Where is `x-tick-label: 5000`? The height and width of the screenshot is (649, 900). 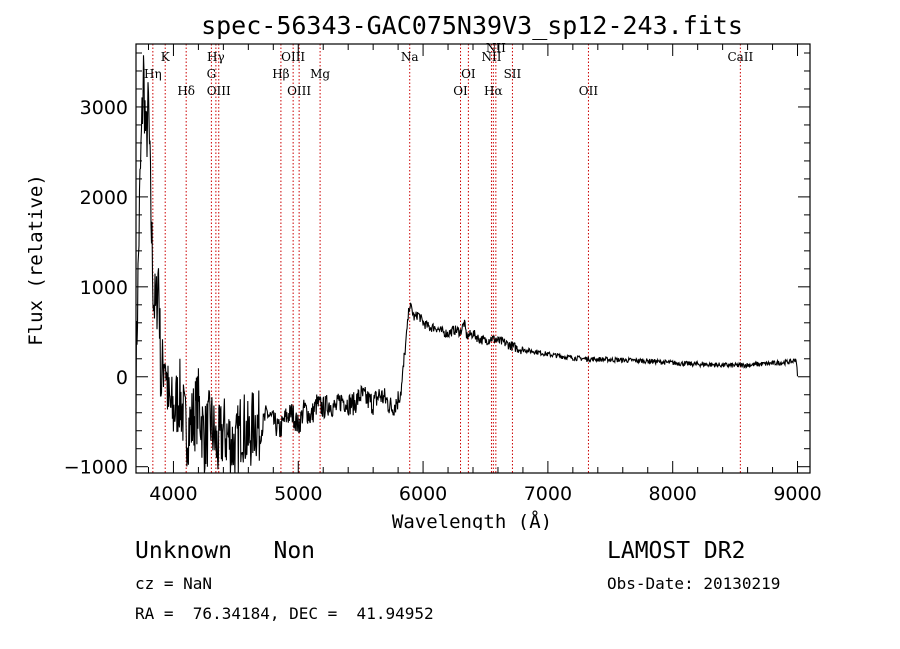
x-tick-label: 5000 is located at coordinates (298, 494).